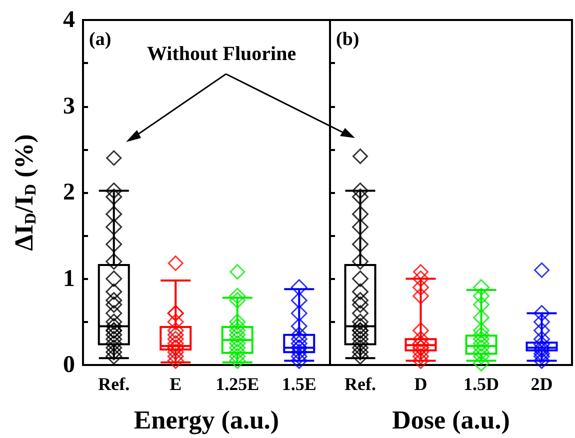 The image size is (575, 438). Describe the element at coordinates (481, 384) in the screenshot. I see `x-tick-label: 1.5D` at that location.